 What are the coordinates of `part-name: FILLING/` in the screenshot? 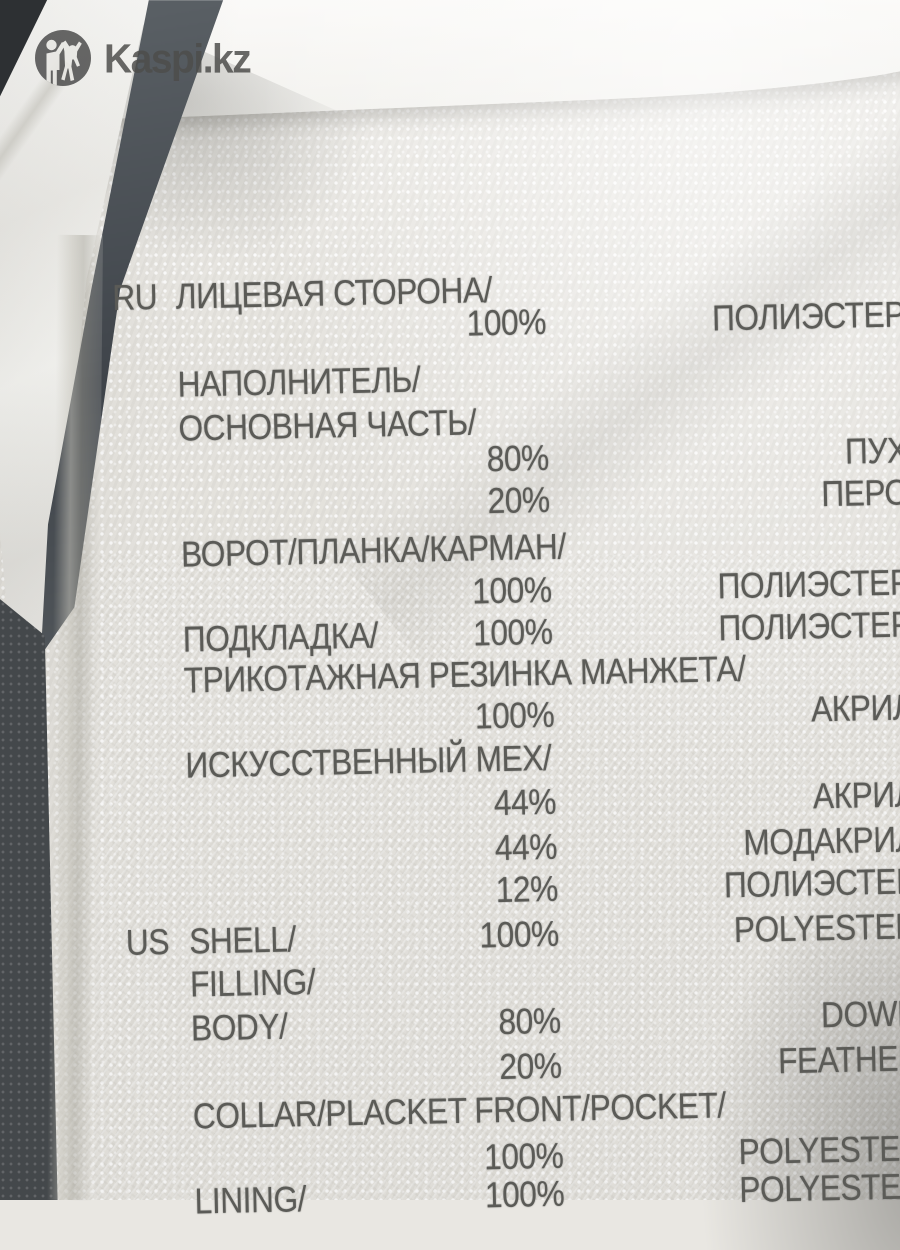 It's located at (252, 982).